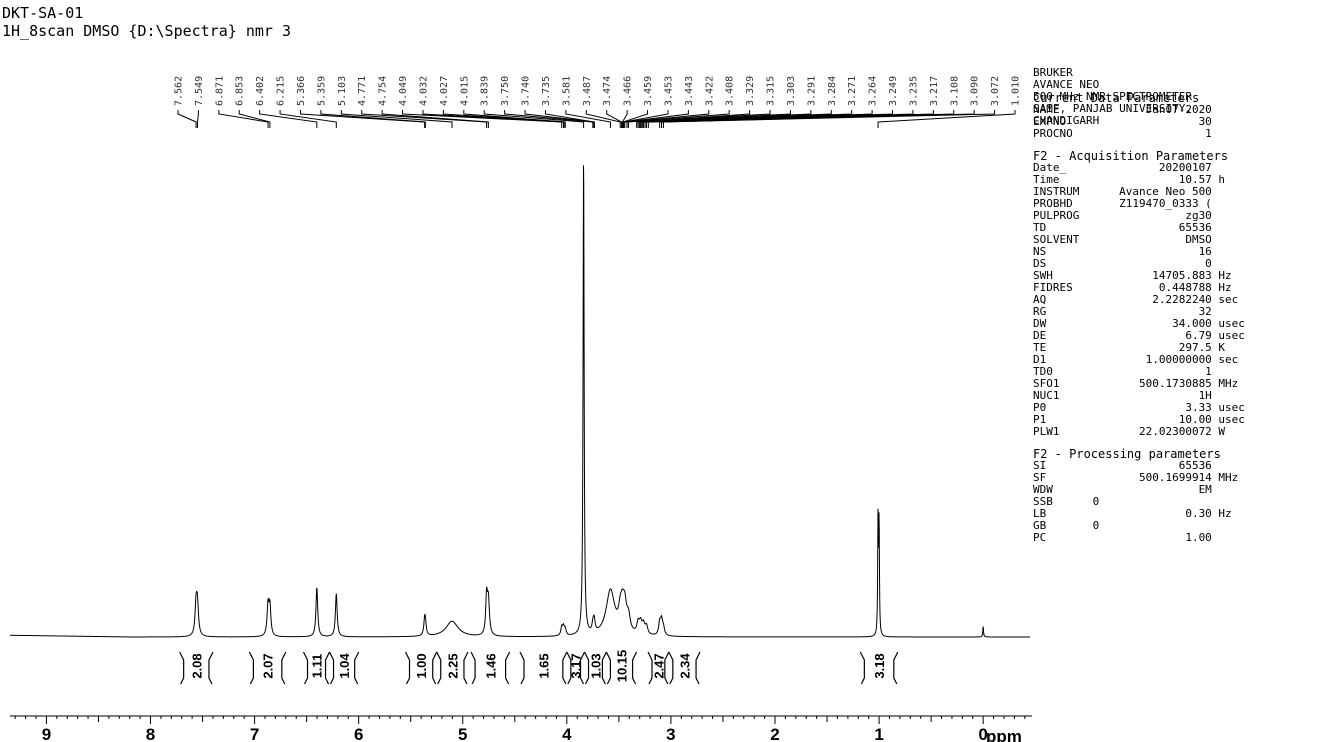 The height and width of the screenshot is (742, 1331). What do you see at coordinates (949, 102) in the screenshot?
I see `peak-label: 1.010` at bounding box center [949, 102].